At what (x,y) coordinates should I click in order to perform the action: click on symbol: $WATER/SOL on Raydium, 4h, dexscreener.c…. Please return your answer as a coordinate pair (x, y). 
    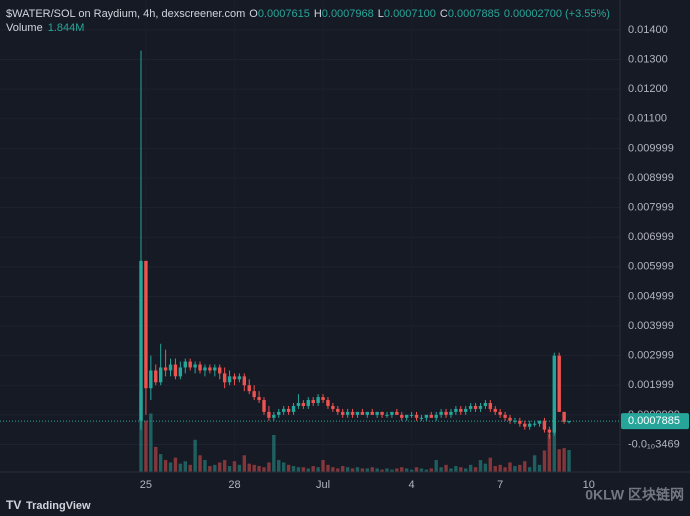
    Looking at the image, I should click on (125, 14).